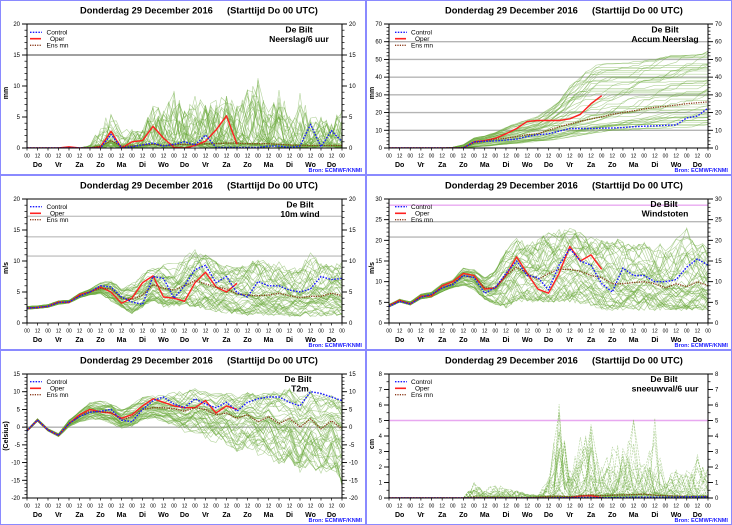  What do you see at coordinates (352, 87) in the screenshot?
I see `y-tick-label-right: 10` at bounding box center [352, 87].